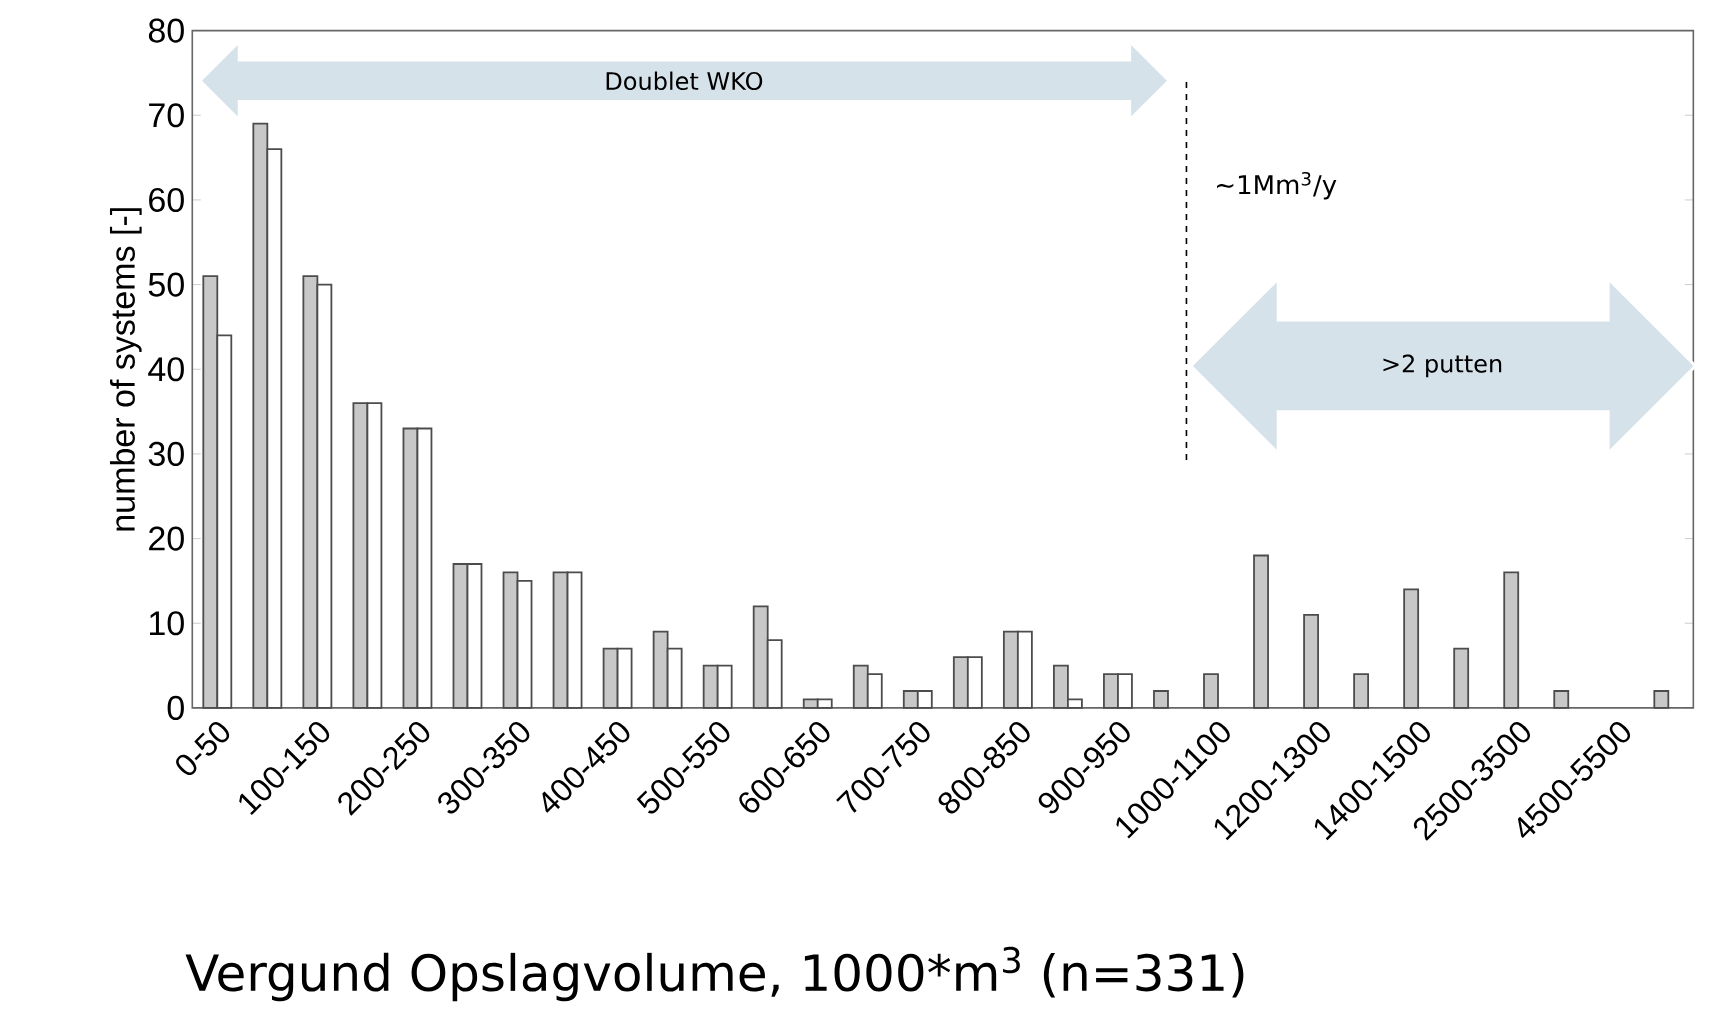 The width and height of the screenshot is (1713, 1010). I want to click on x-tick-label: 0-50, so click(203, 748).